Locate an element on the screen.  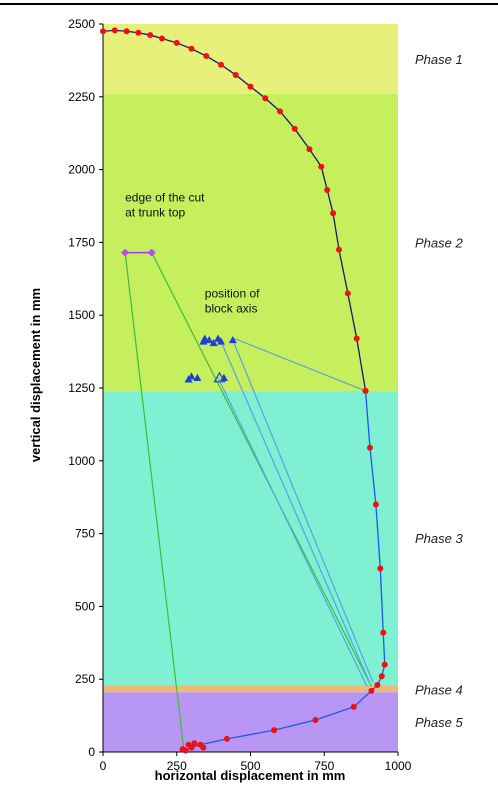
y-tick-label: 2250 is located at coordinates (81, 97).